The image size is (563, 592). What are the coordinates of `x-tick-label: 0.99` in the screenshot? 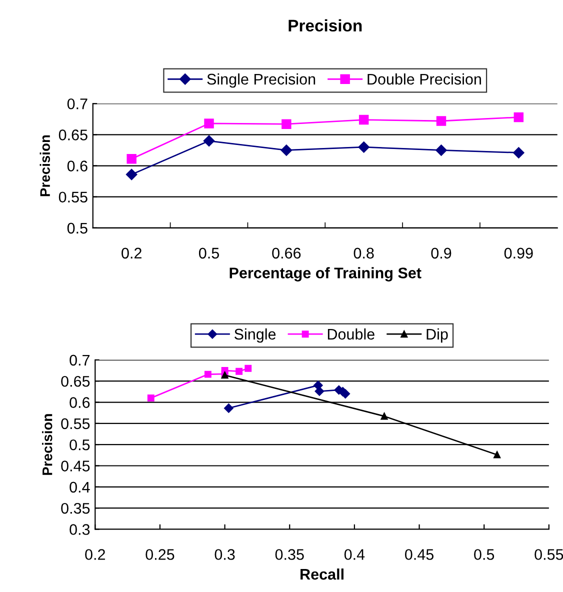 It's located at (518, 253).